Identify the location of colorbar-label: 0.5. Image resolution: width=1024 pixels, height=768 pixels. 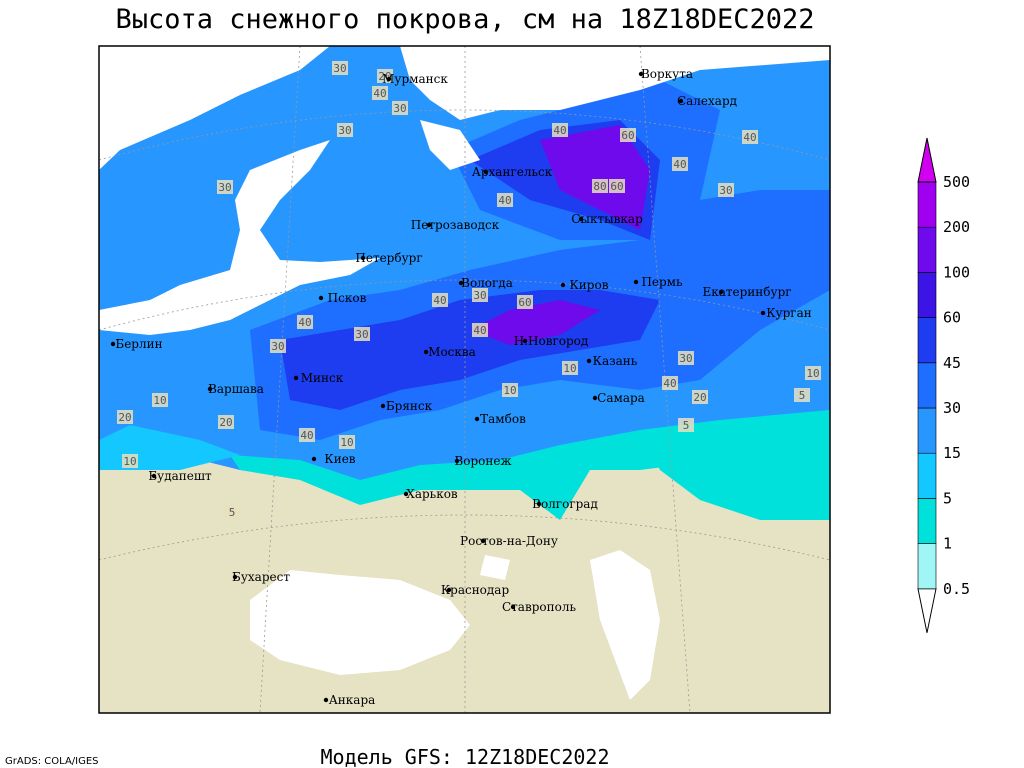
(956, 589).